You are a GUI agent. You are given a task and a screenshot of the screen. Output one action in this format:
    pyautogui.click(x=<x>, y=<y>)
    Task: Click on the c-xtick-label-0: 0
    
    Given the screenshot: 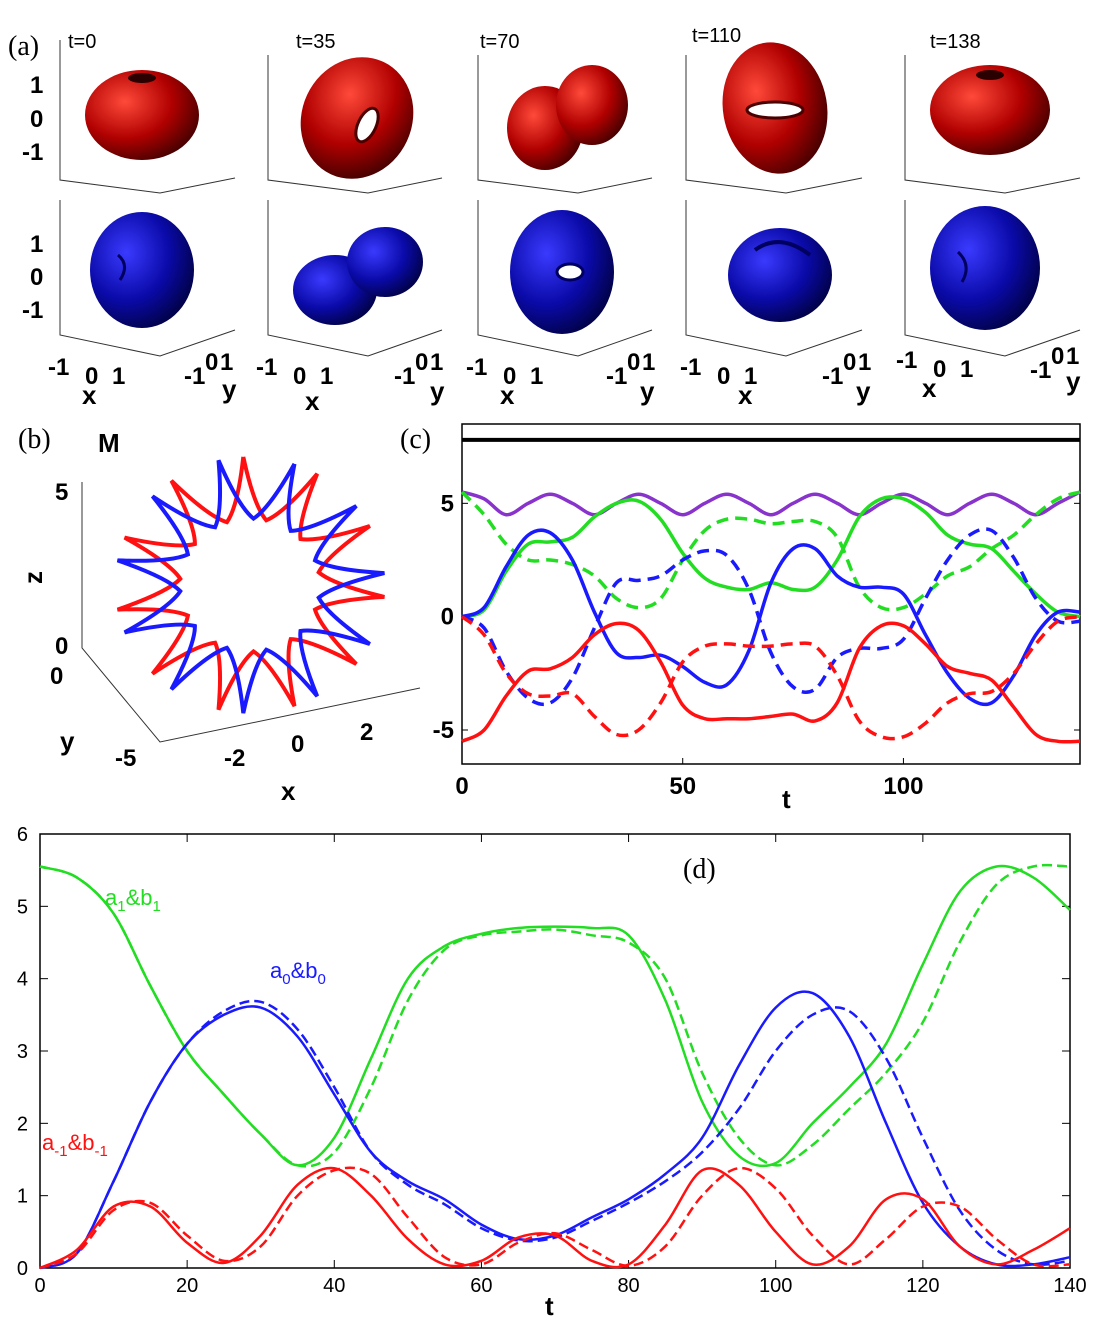 What is the action you would take?
    pyautogui.click(x=461, y=786)
    